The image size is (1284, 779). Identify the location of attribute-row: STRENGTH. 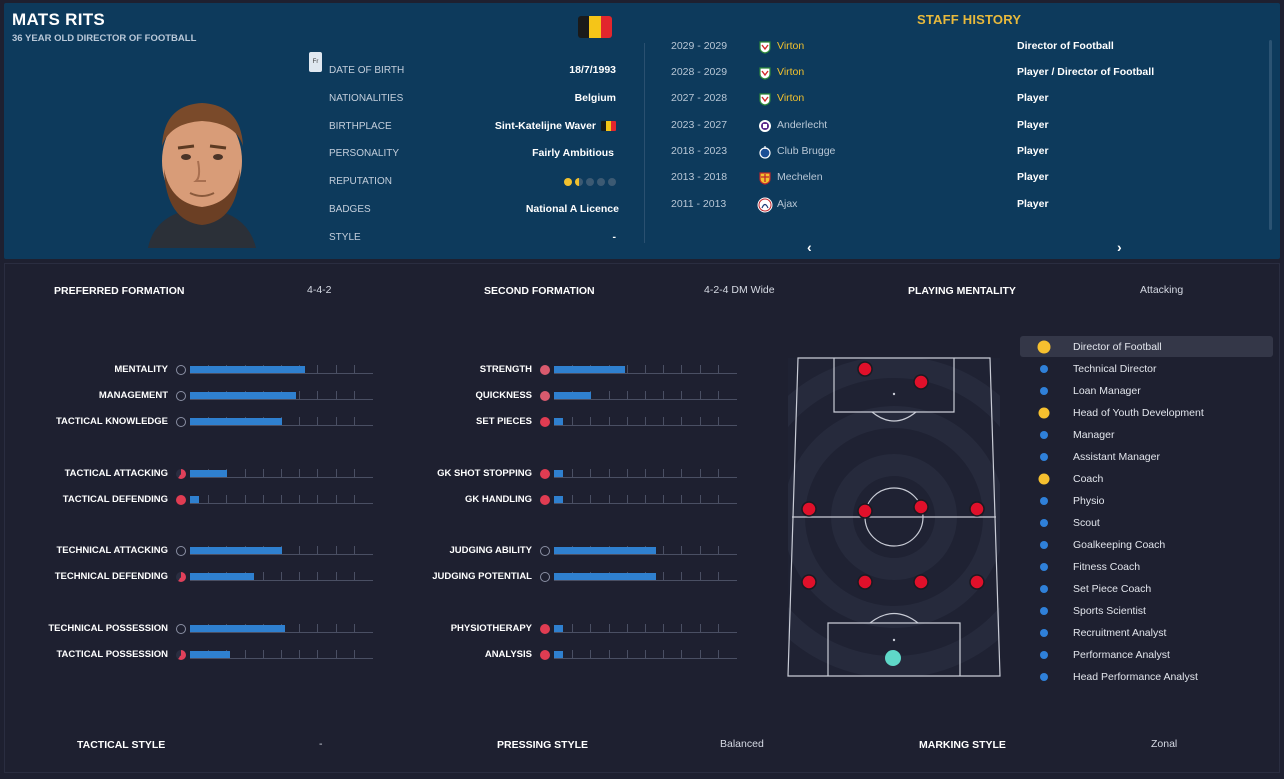
(385, 370).